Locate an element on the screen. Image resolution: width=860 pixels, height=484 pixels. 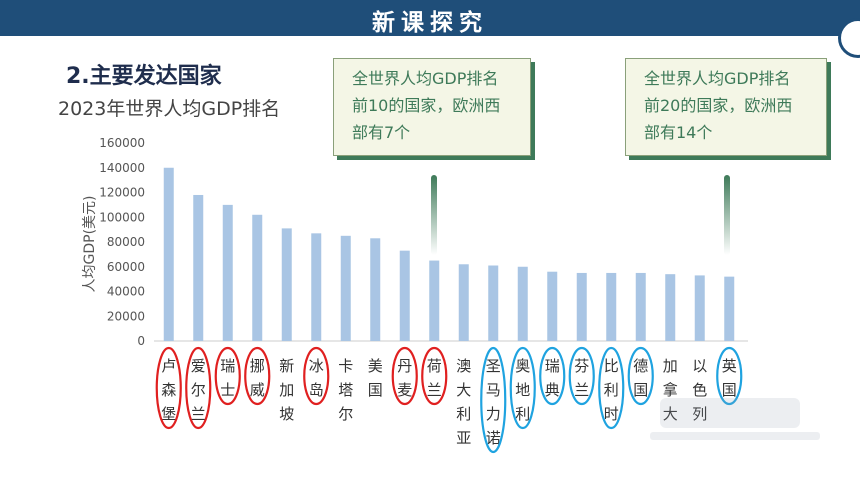
x-category-label: 瑞士 is located at coordinates (227, 378).